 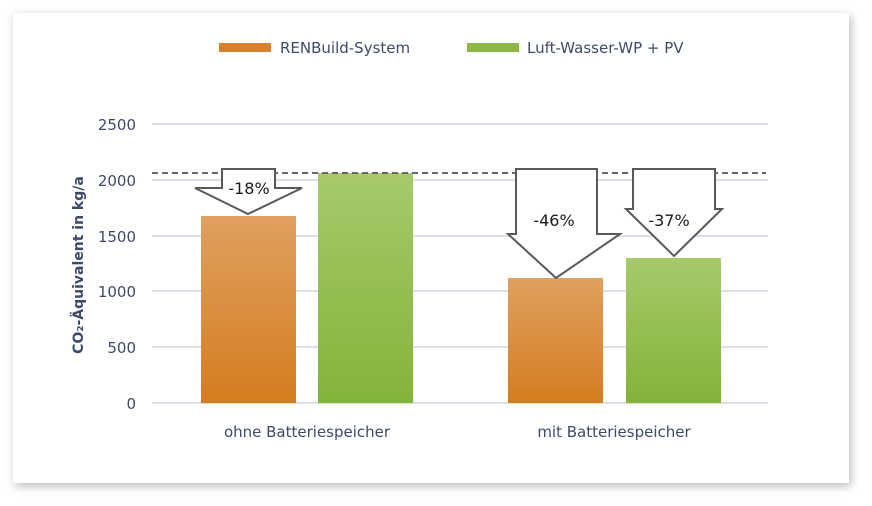 I want to click on annotation-label: -46%, so click(x=553, y=220).